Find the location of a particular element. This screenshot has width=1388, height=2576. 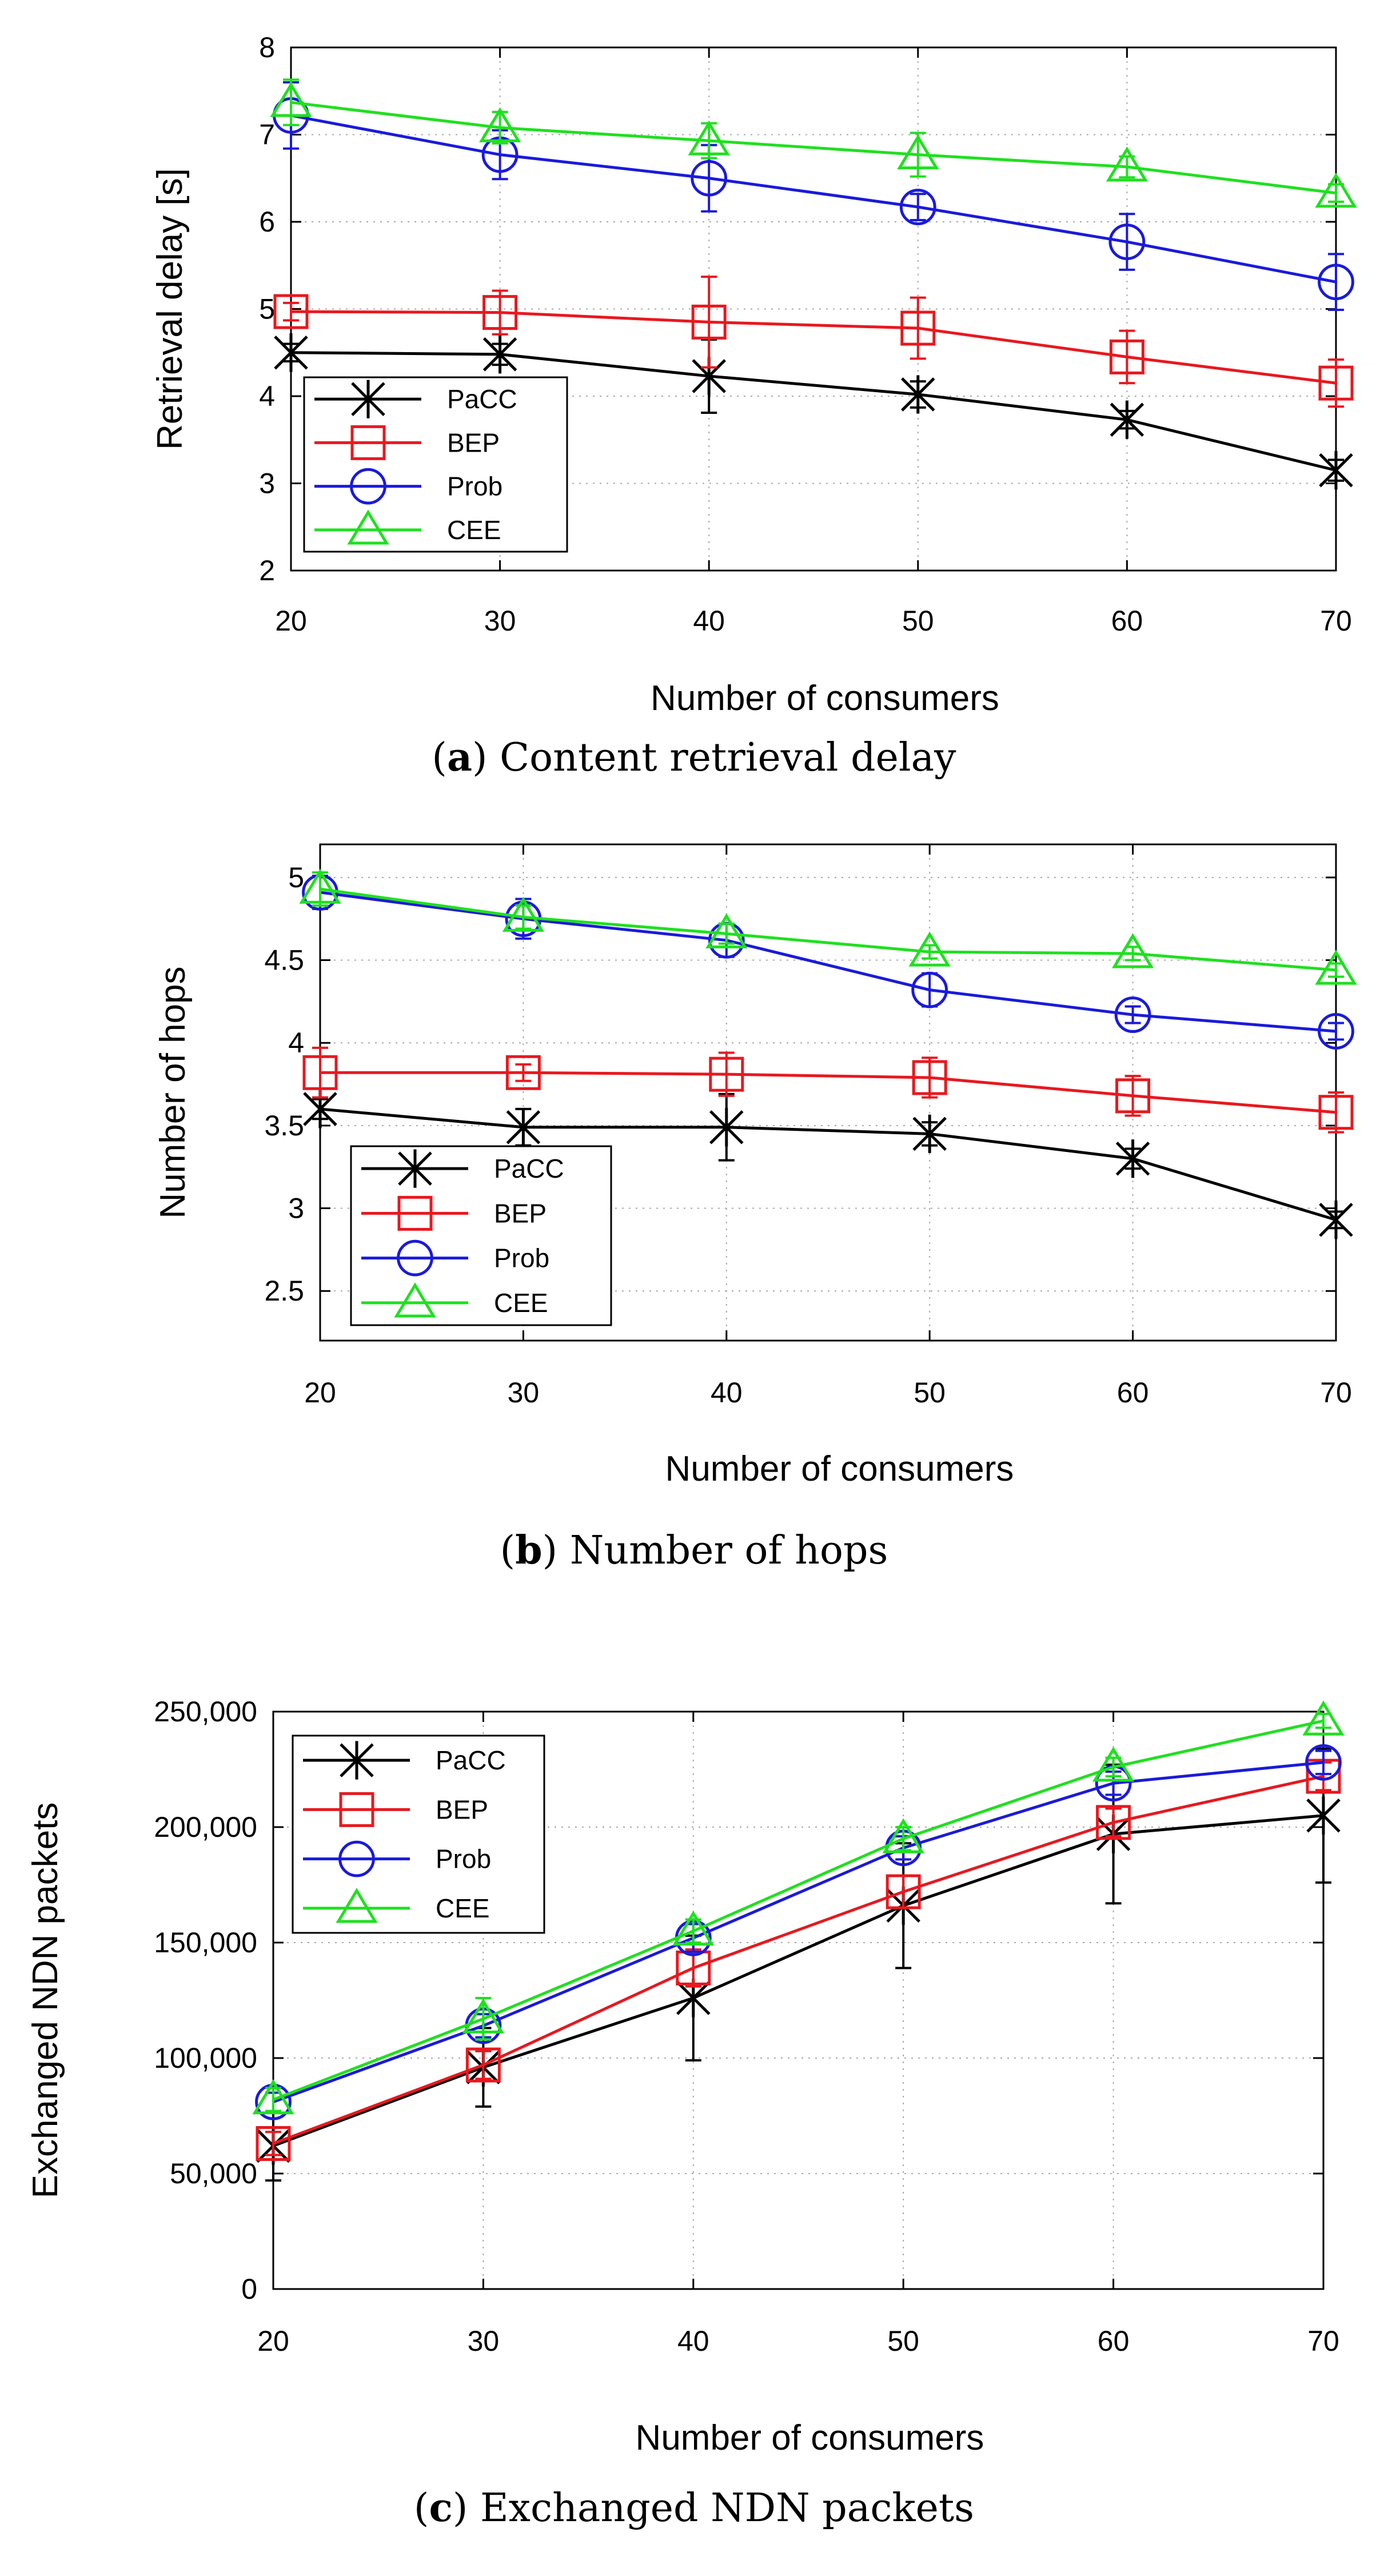

x-tick-label: 40 is located at coordinates (727, 1393).